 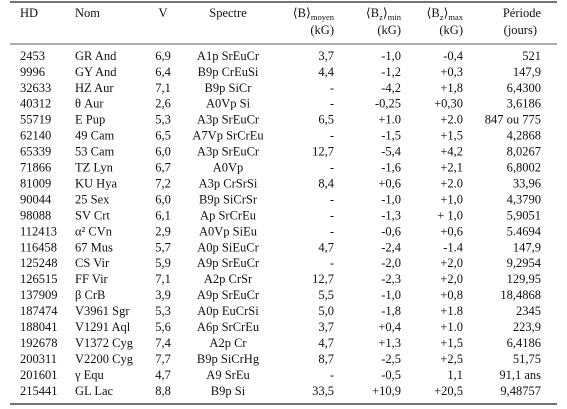 I want to click on table-cell: -1,2, so click(x=391, y=72).